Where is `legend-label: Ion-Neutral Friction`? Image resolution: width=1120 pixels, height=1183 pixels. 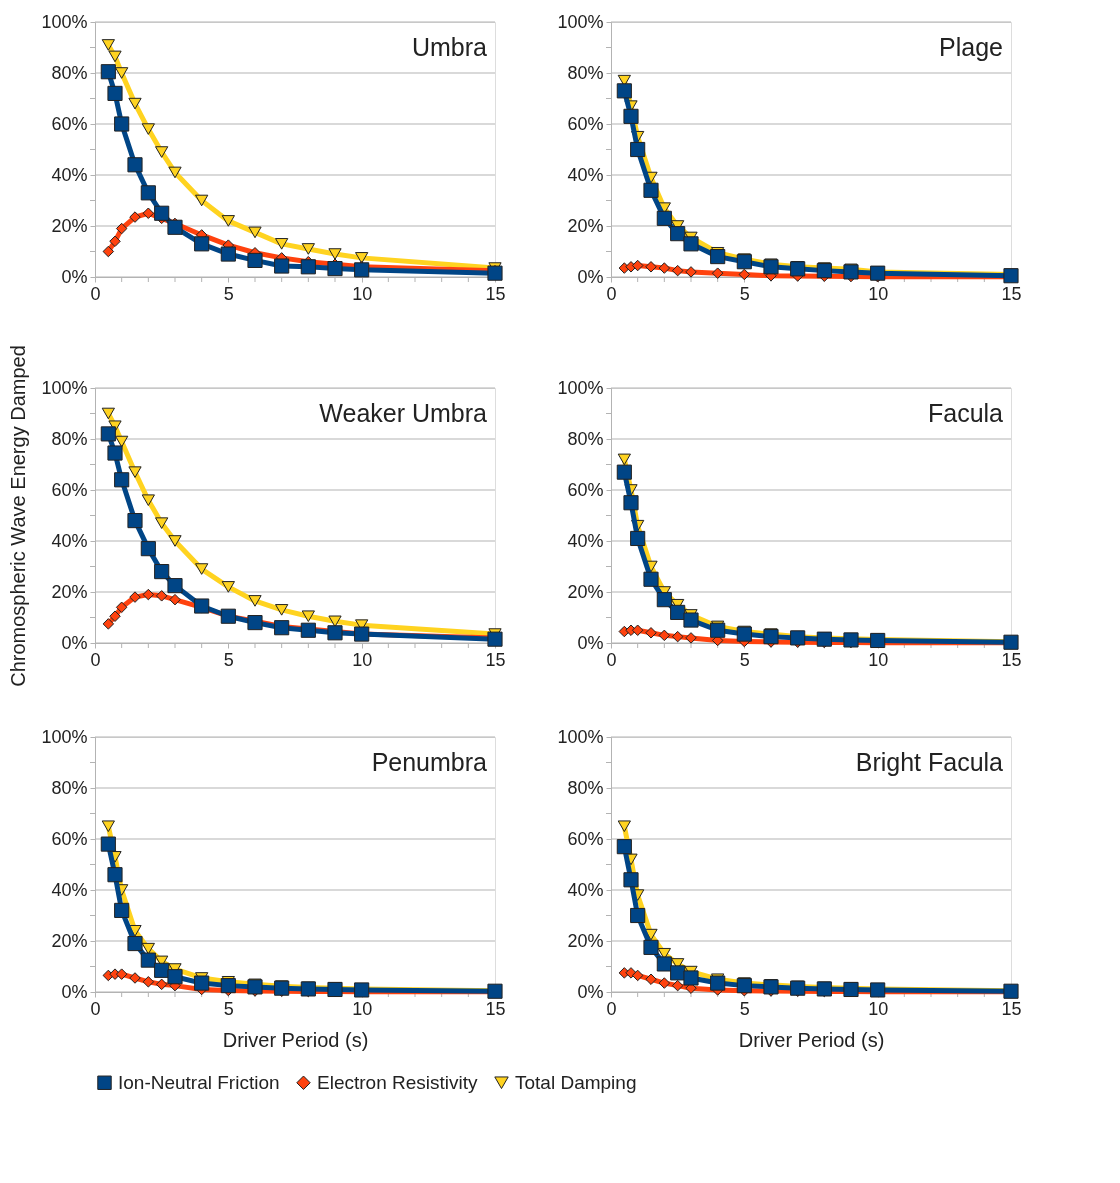 legend-label: Ion-Neutral Friction is located at coordinates (199, 1082).